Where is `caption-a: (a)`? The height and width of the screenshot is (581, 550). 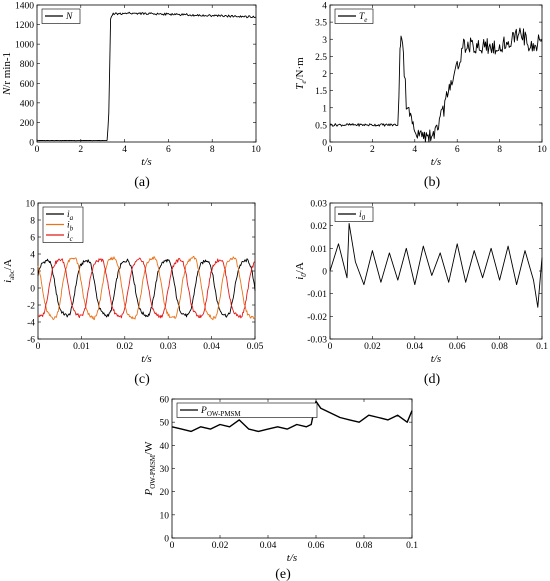 caption-a: (a) is located at coordinates (142, 182).